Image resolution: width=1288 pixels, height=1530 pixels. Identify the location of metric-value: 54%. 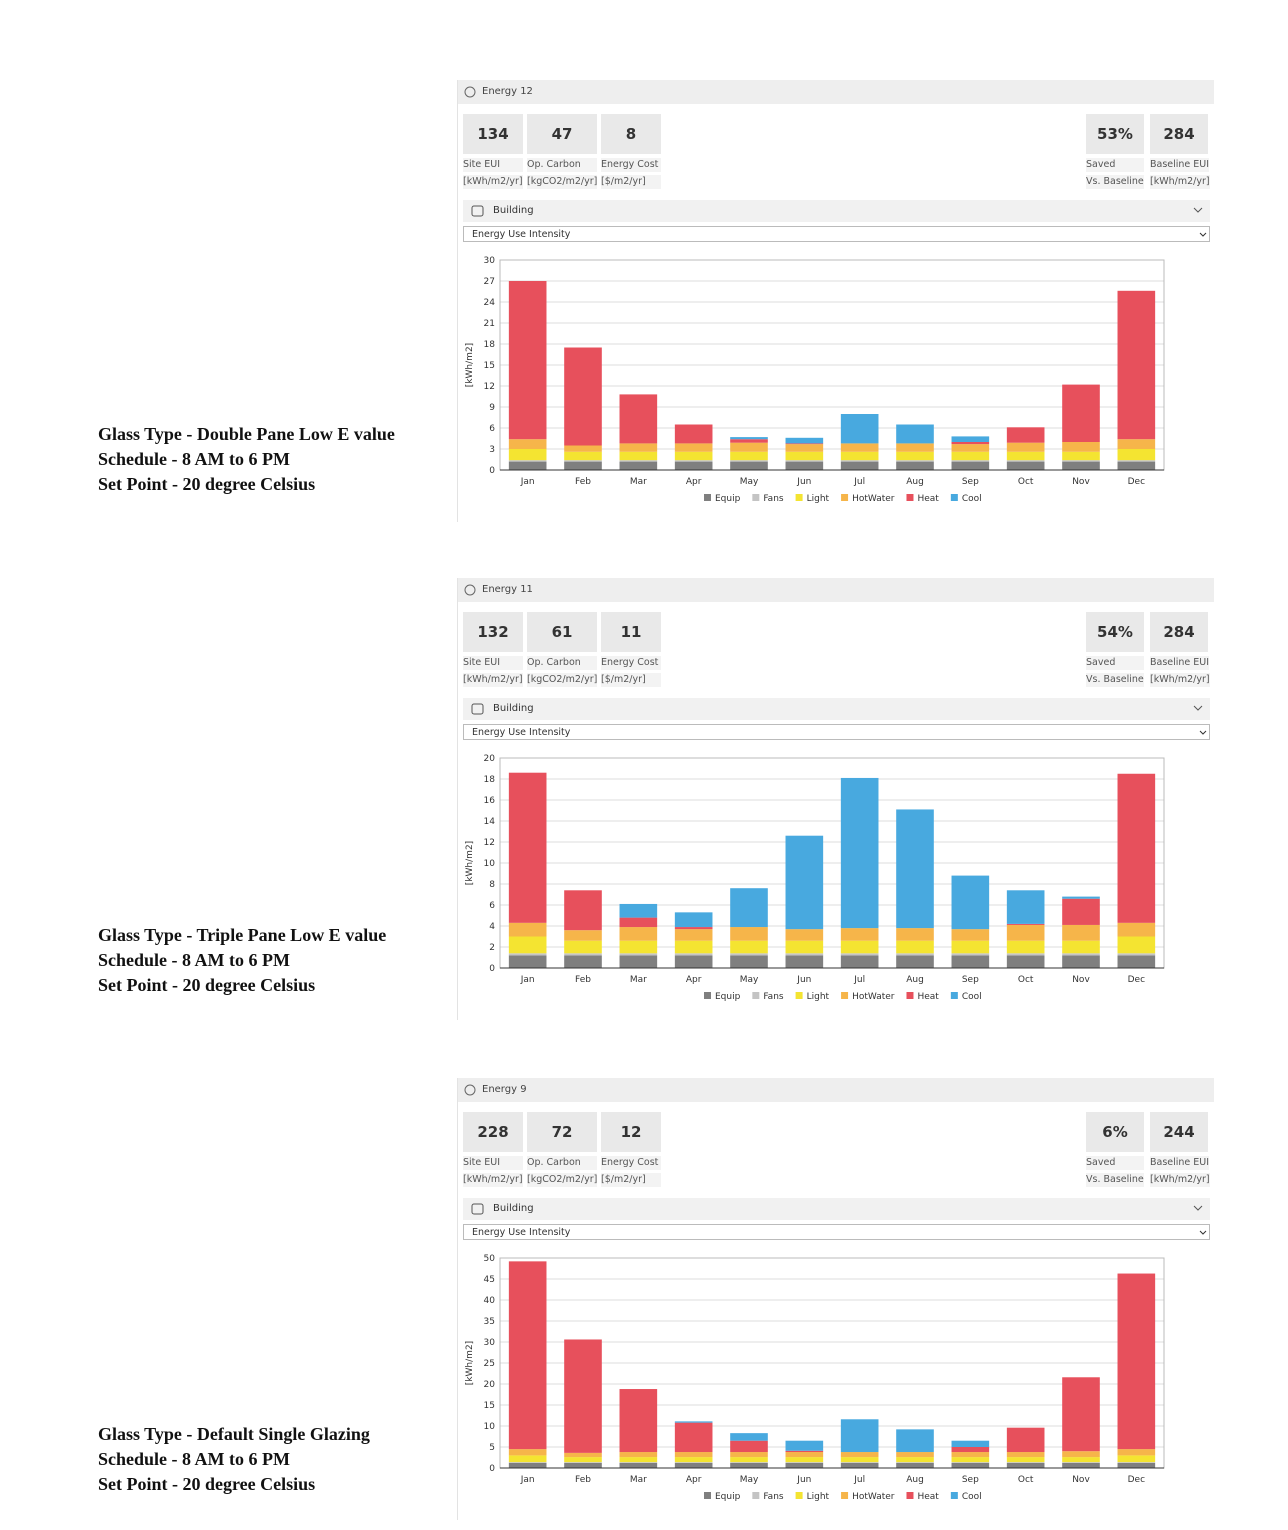
(1115, 632).